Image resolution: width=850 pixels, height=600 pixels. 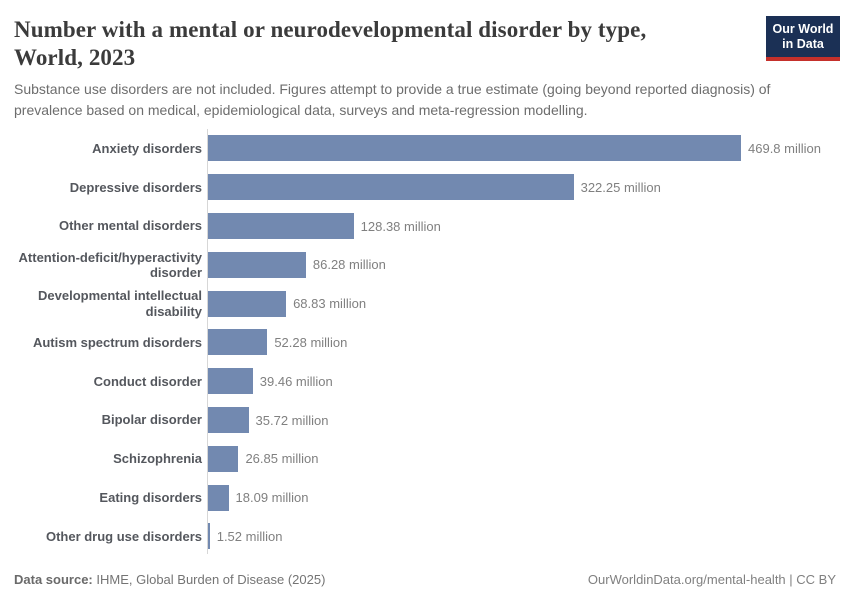 What do you see at coordinates (522, 536) in the screenshot?
I see `bar-track: 1.52 million` at bounding box center [522, 536].